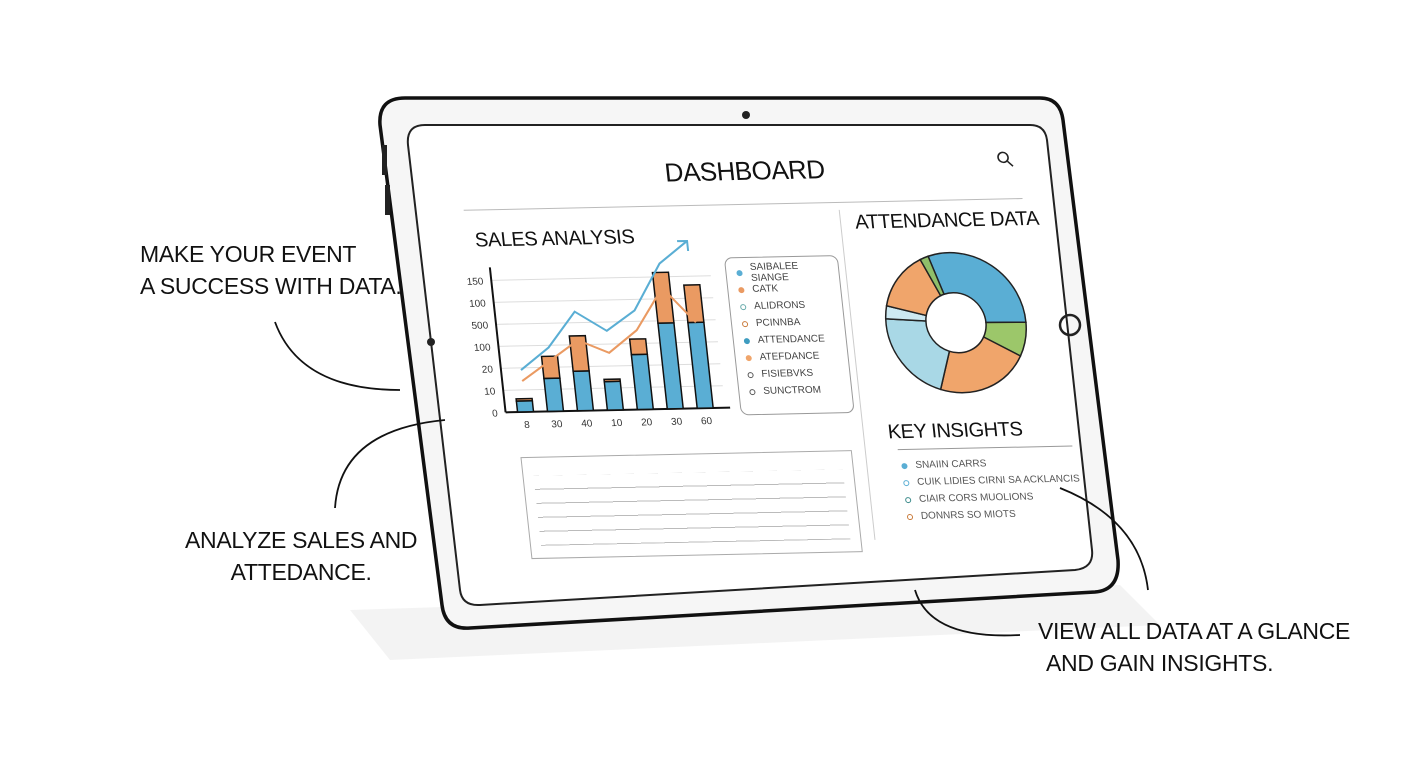 The width and height of the screenshot is (1408, 768). Describe the element at coordinates (778, 322) in the screenshot. I see `legend-label: PCINNBA` at that location.